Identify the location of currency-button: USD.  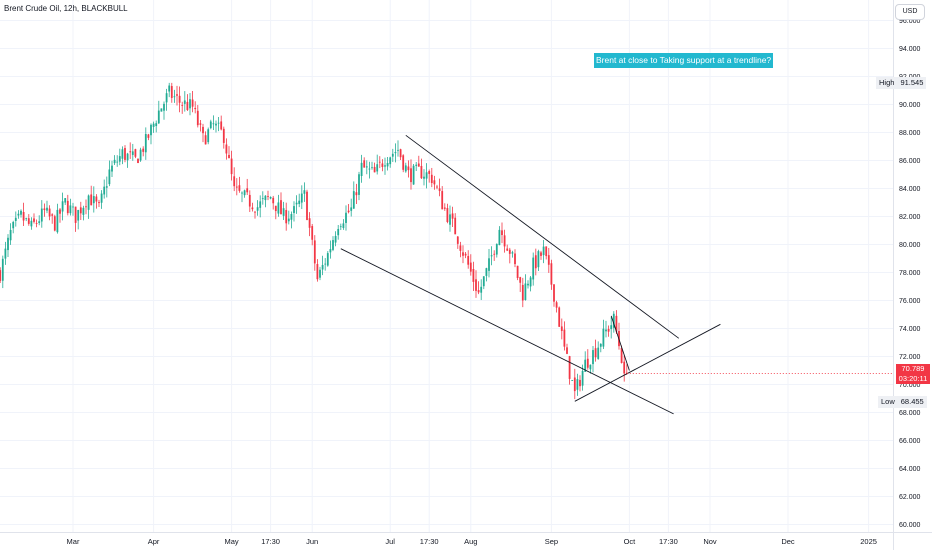
(910, 12).